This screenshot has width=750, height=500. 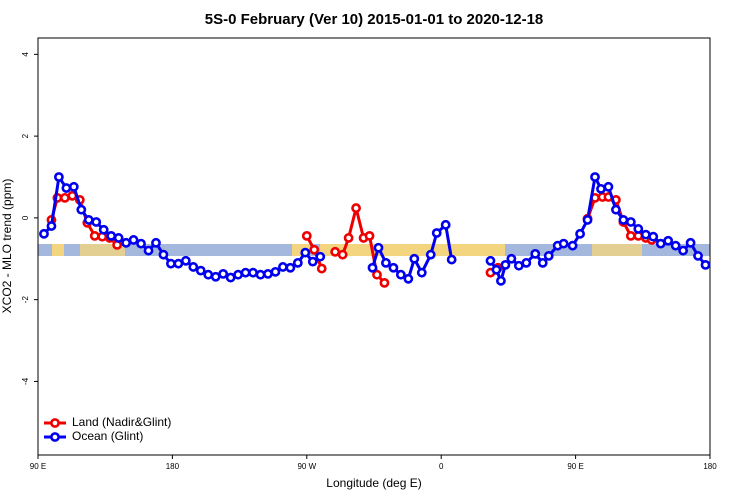 What do you see at coordinates (173, 466) in the screenshot?
I see `x-tick-label: 180` at bounding box center [173, 466].